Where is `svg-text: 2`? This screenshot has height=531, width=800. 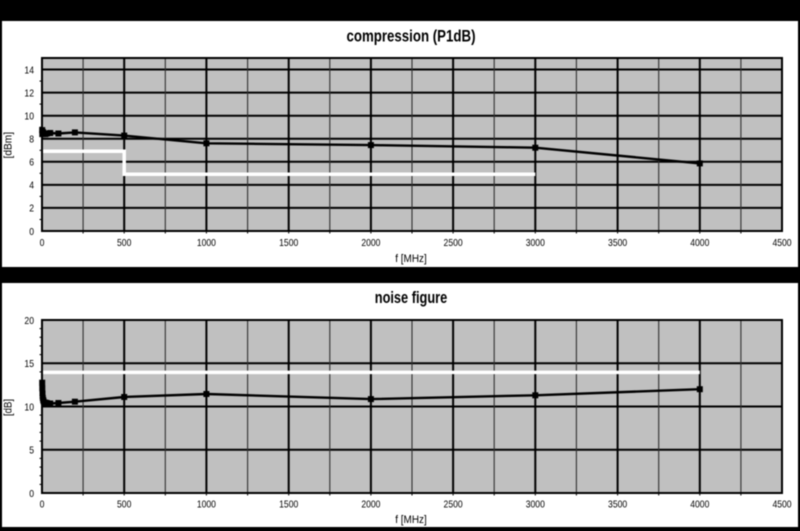 svg-text: 2 is located at coordinates (31, 209).